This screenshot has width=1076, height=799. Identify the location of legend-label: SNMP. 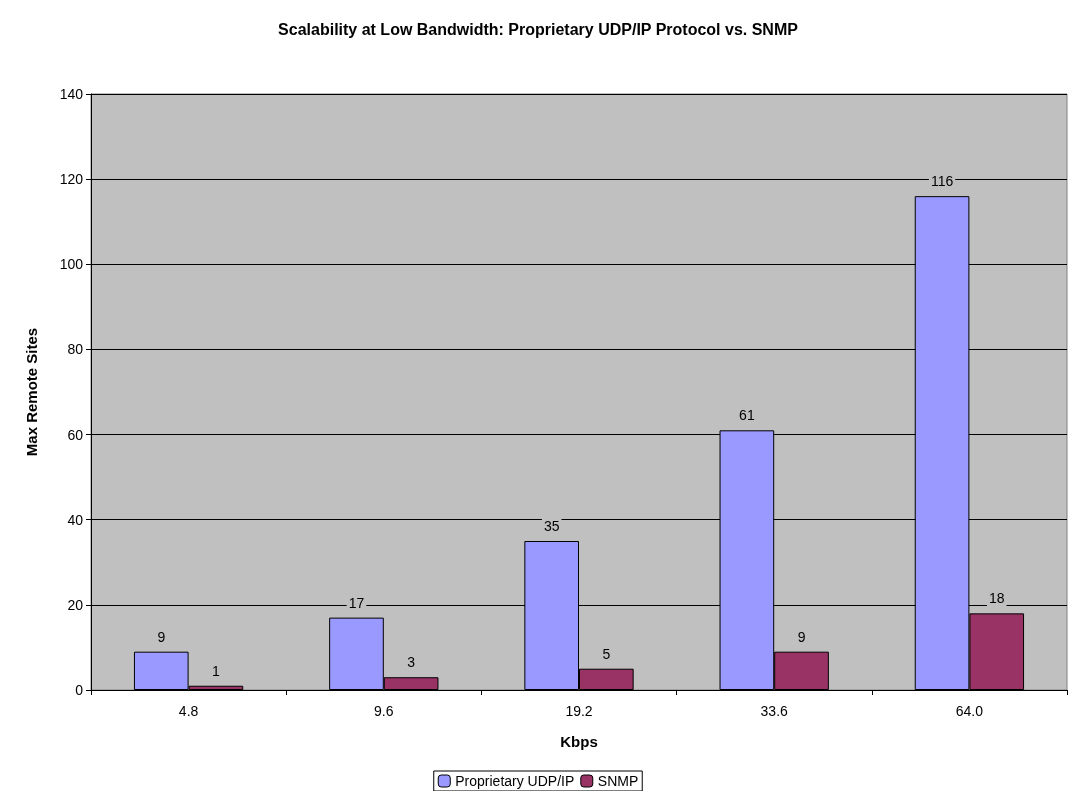
(618, 781).